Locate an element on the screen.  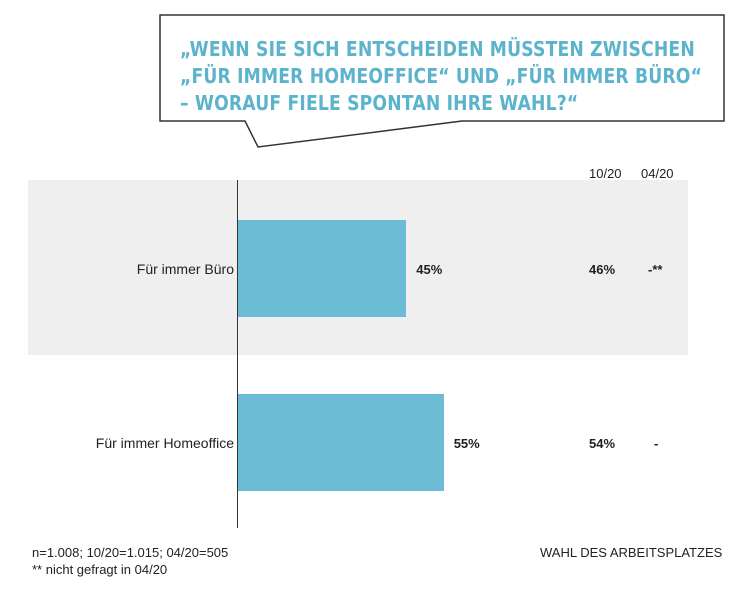
category-label: Für immer Homeoffice is located at coordinates (164, 443).